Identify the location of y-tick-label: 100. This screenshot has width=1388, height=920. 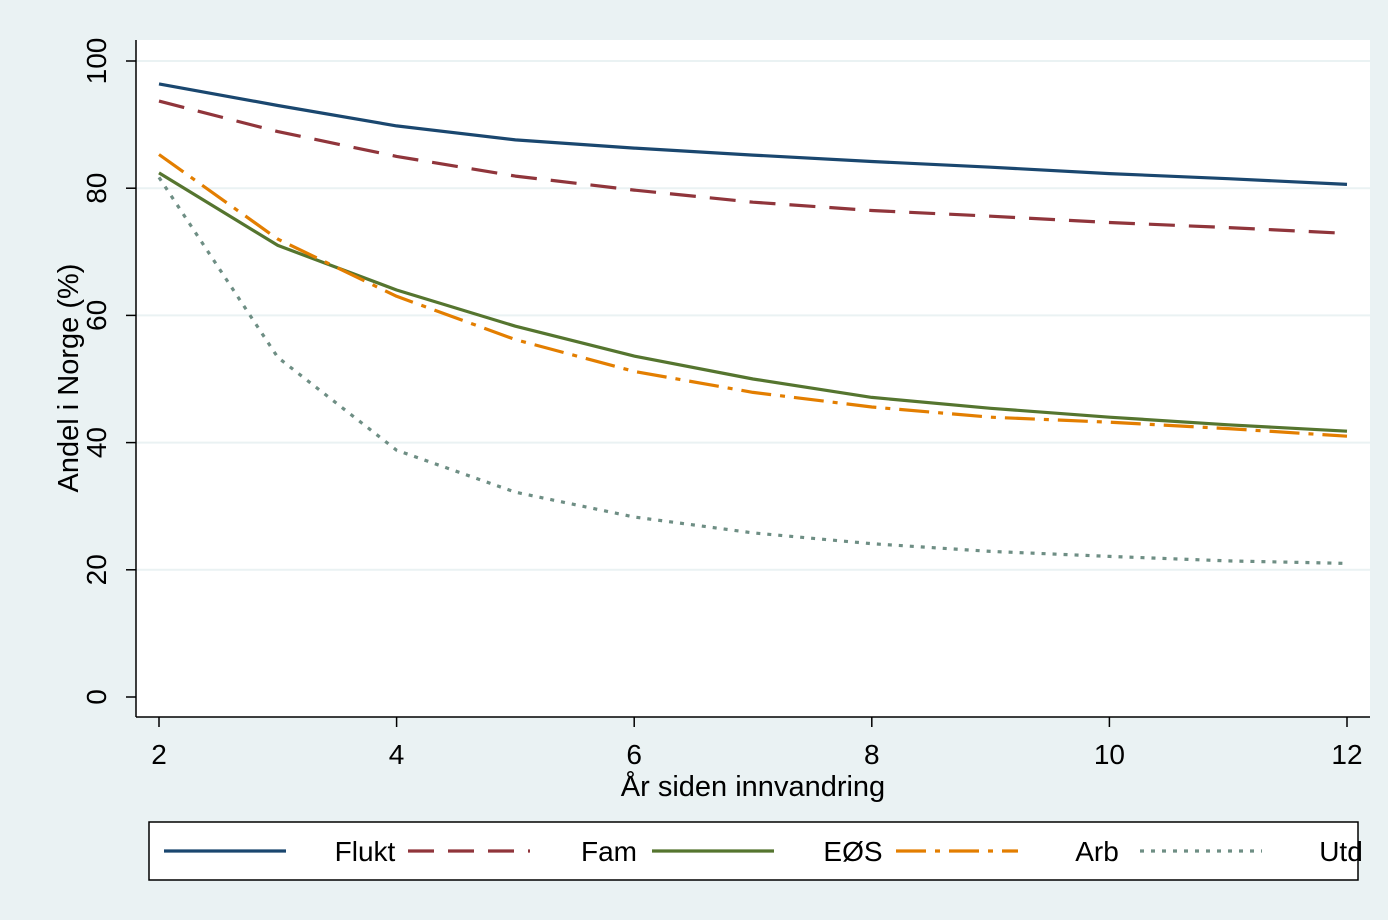
(96, 61).